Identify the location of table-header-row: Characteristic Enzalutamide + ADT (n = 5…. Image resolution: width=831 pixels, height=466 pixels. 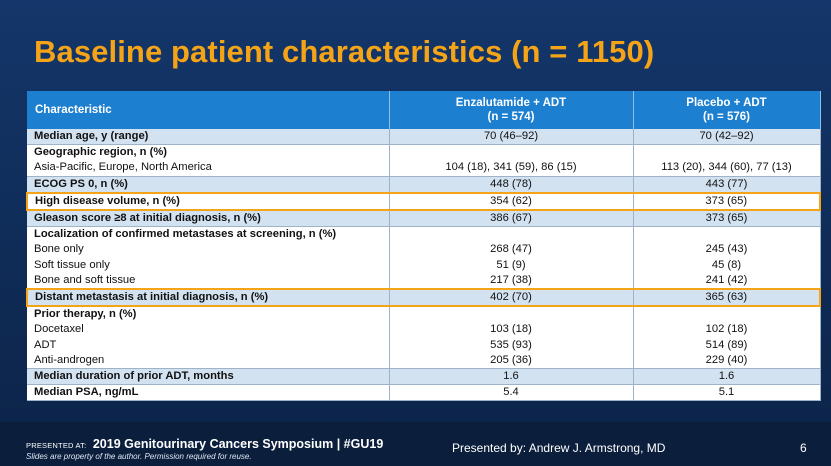
(424, 110).